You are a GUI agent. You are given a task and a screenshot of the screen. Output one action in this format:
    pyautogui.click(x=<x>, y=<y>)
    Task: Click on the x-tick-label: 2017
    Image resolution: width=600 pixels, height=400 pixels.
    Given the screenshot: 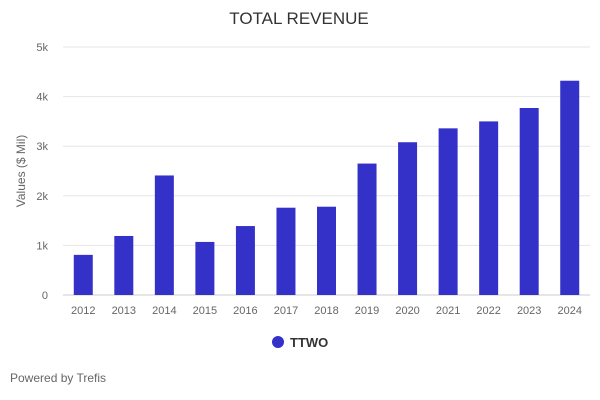 What is the action you would take?
    pyautogui.click(x=286, y=311)
    